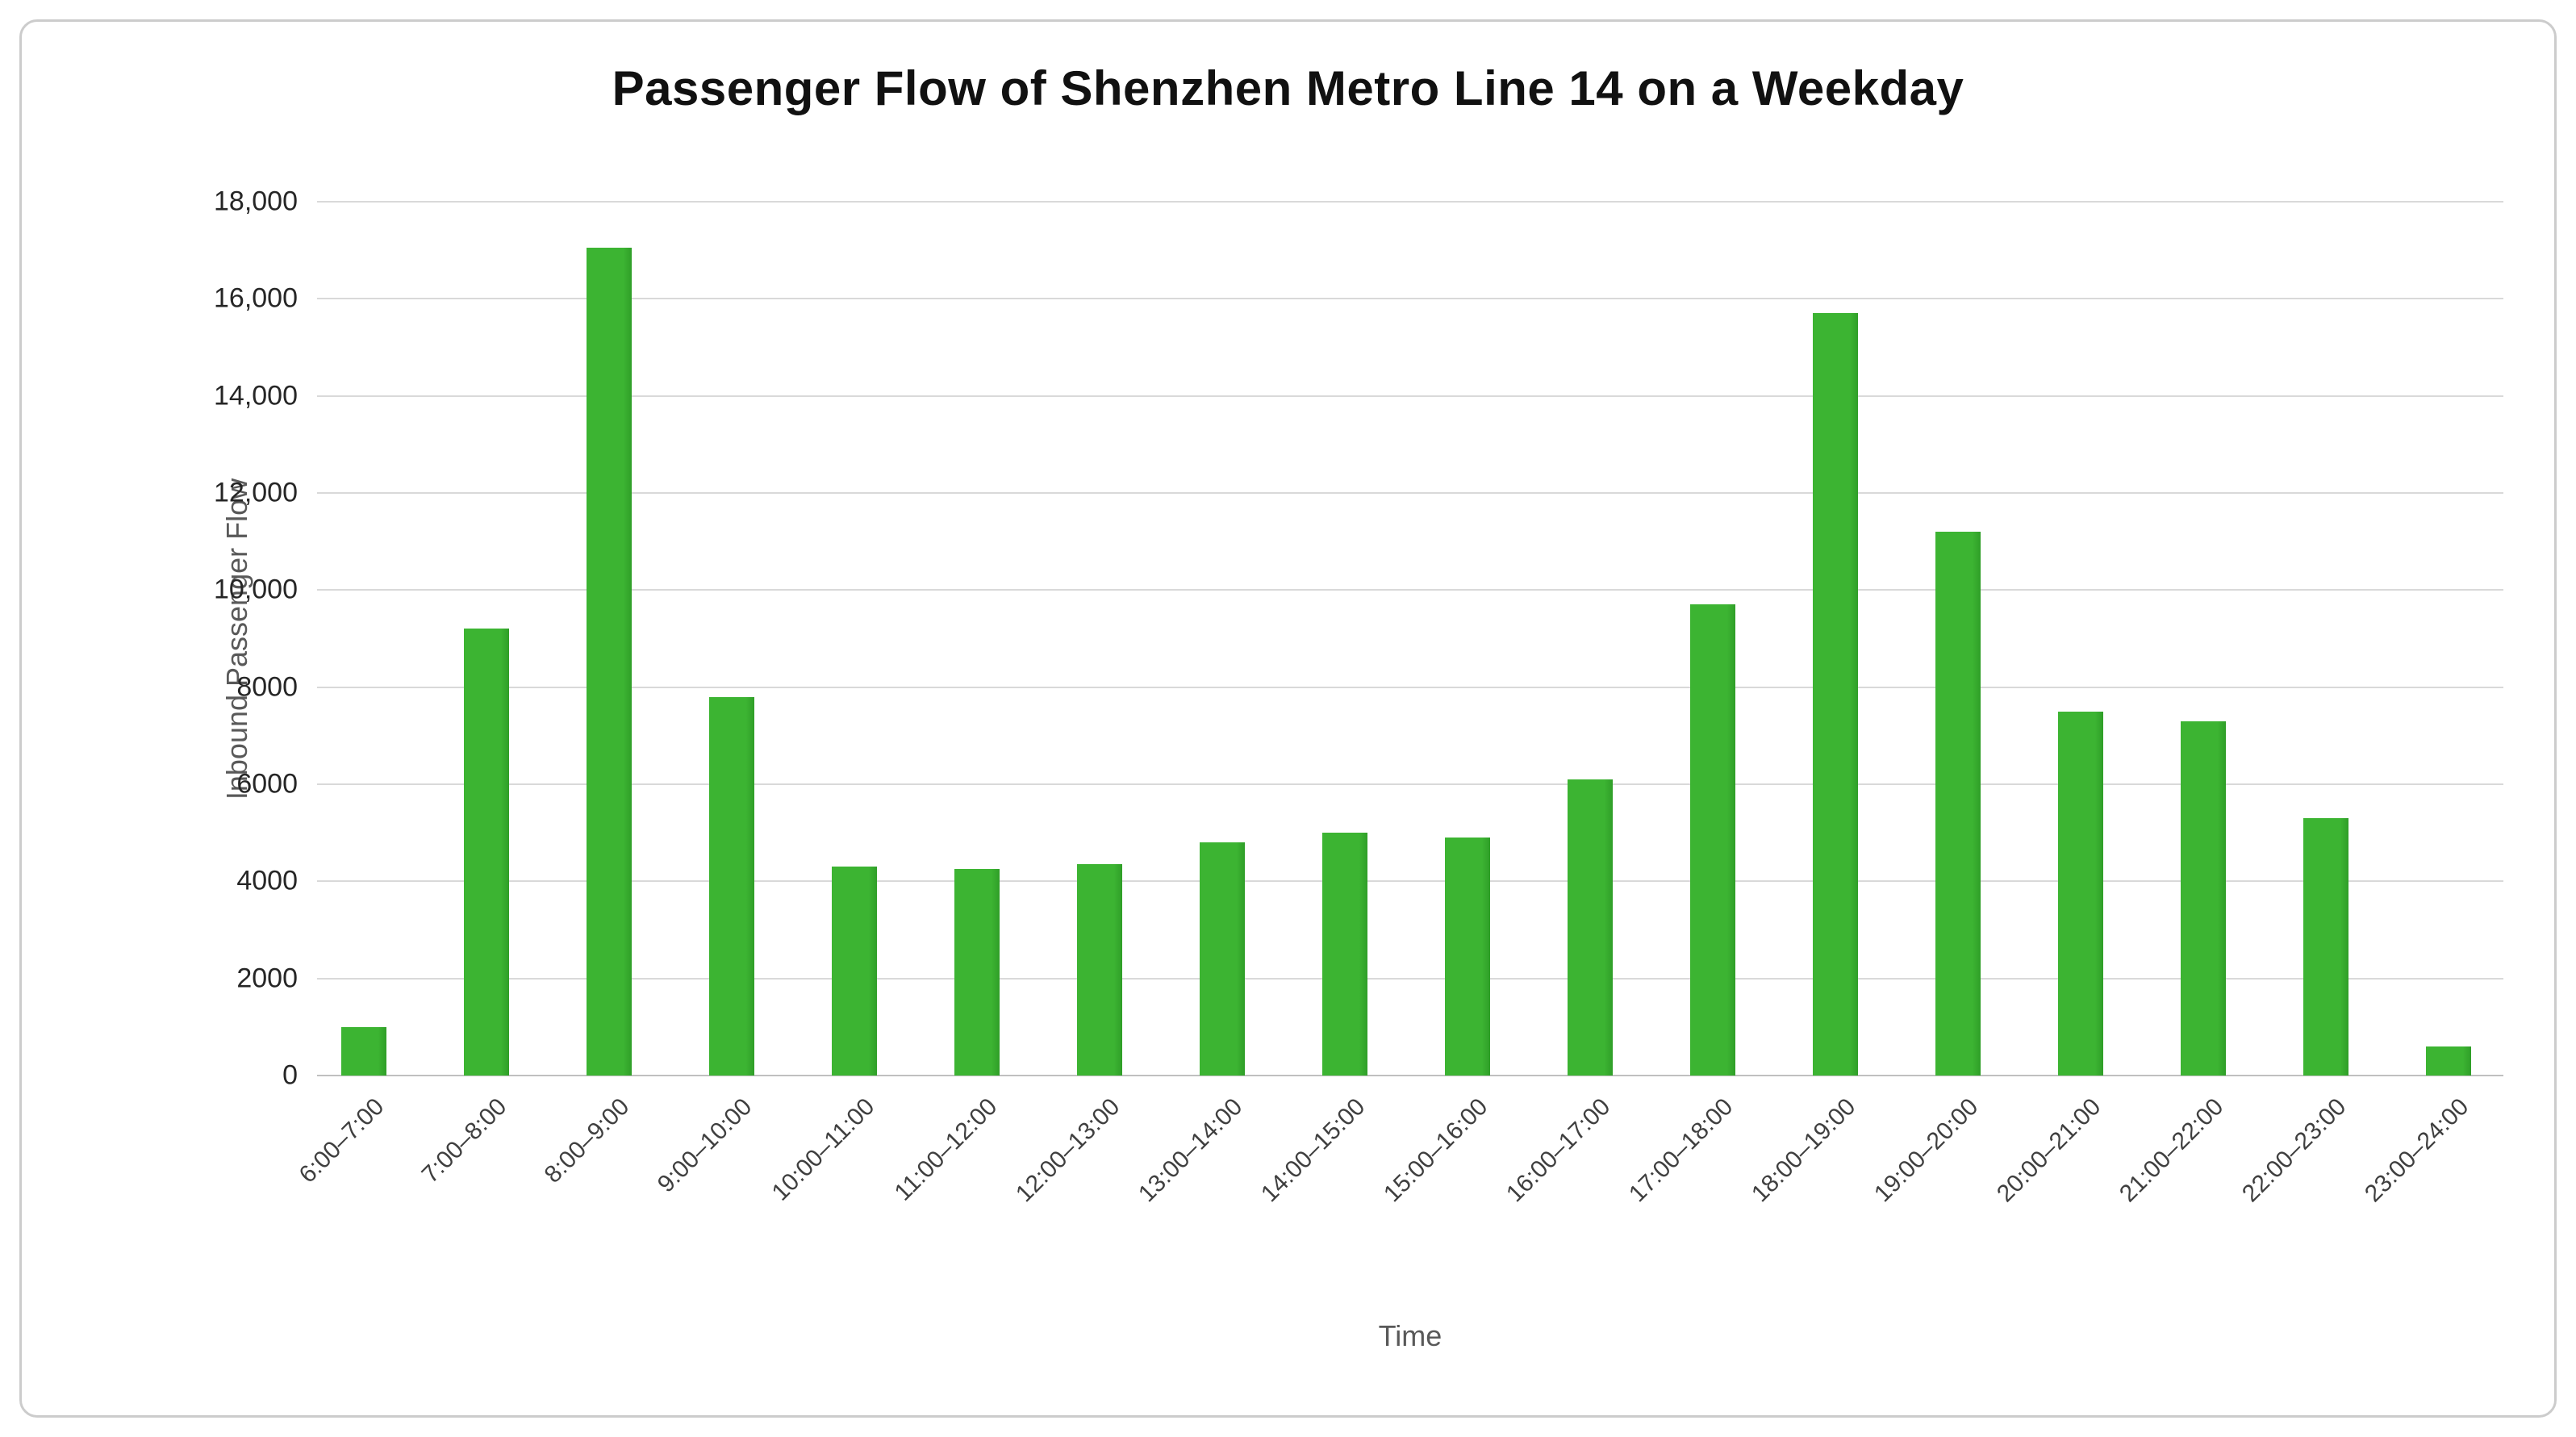 The image size is (2576, 1437). I want to click on y-tick-label: 16,000, so click(256, 298).